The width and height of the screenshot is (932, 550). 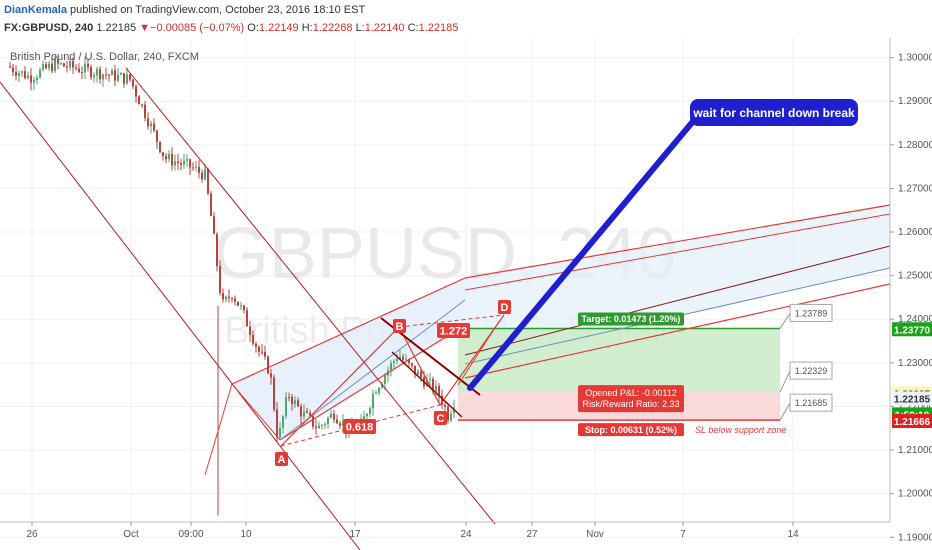 I want to click on channel-edge, so click(x=256, y=412).